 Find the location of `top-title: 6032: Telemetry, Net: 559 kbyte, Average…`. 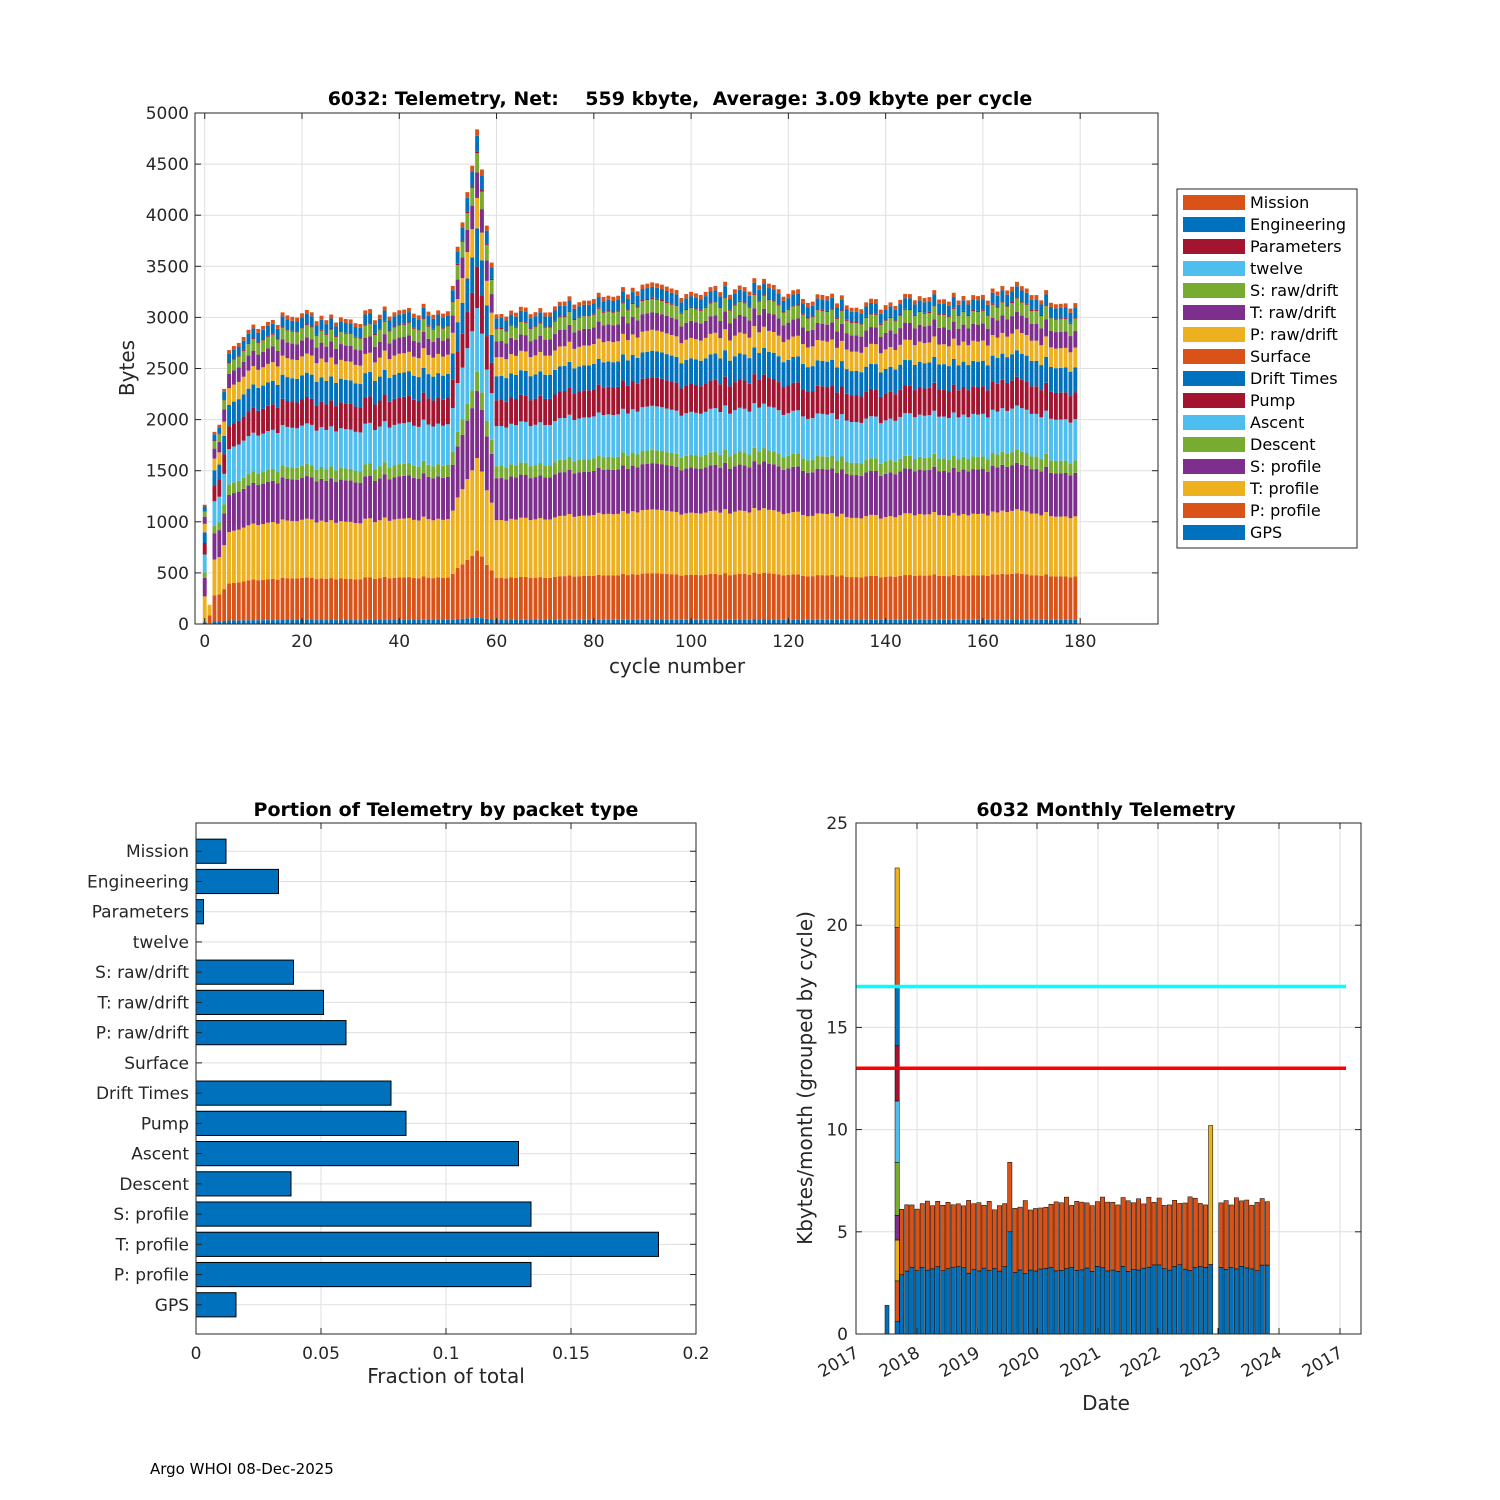

top-title: 6032: Telemetry, Net: 559 kbyte, Average… is located at coordinates (680, 99).